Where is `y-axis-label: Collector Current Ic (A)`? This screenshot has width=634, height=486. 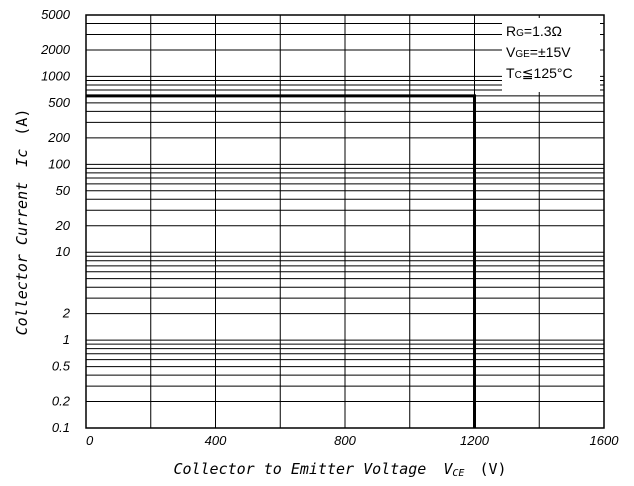 y-axis-label: Collector Current Ic (A) is located at coordinates (22, 222).